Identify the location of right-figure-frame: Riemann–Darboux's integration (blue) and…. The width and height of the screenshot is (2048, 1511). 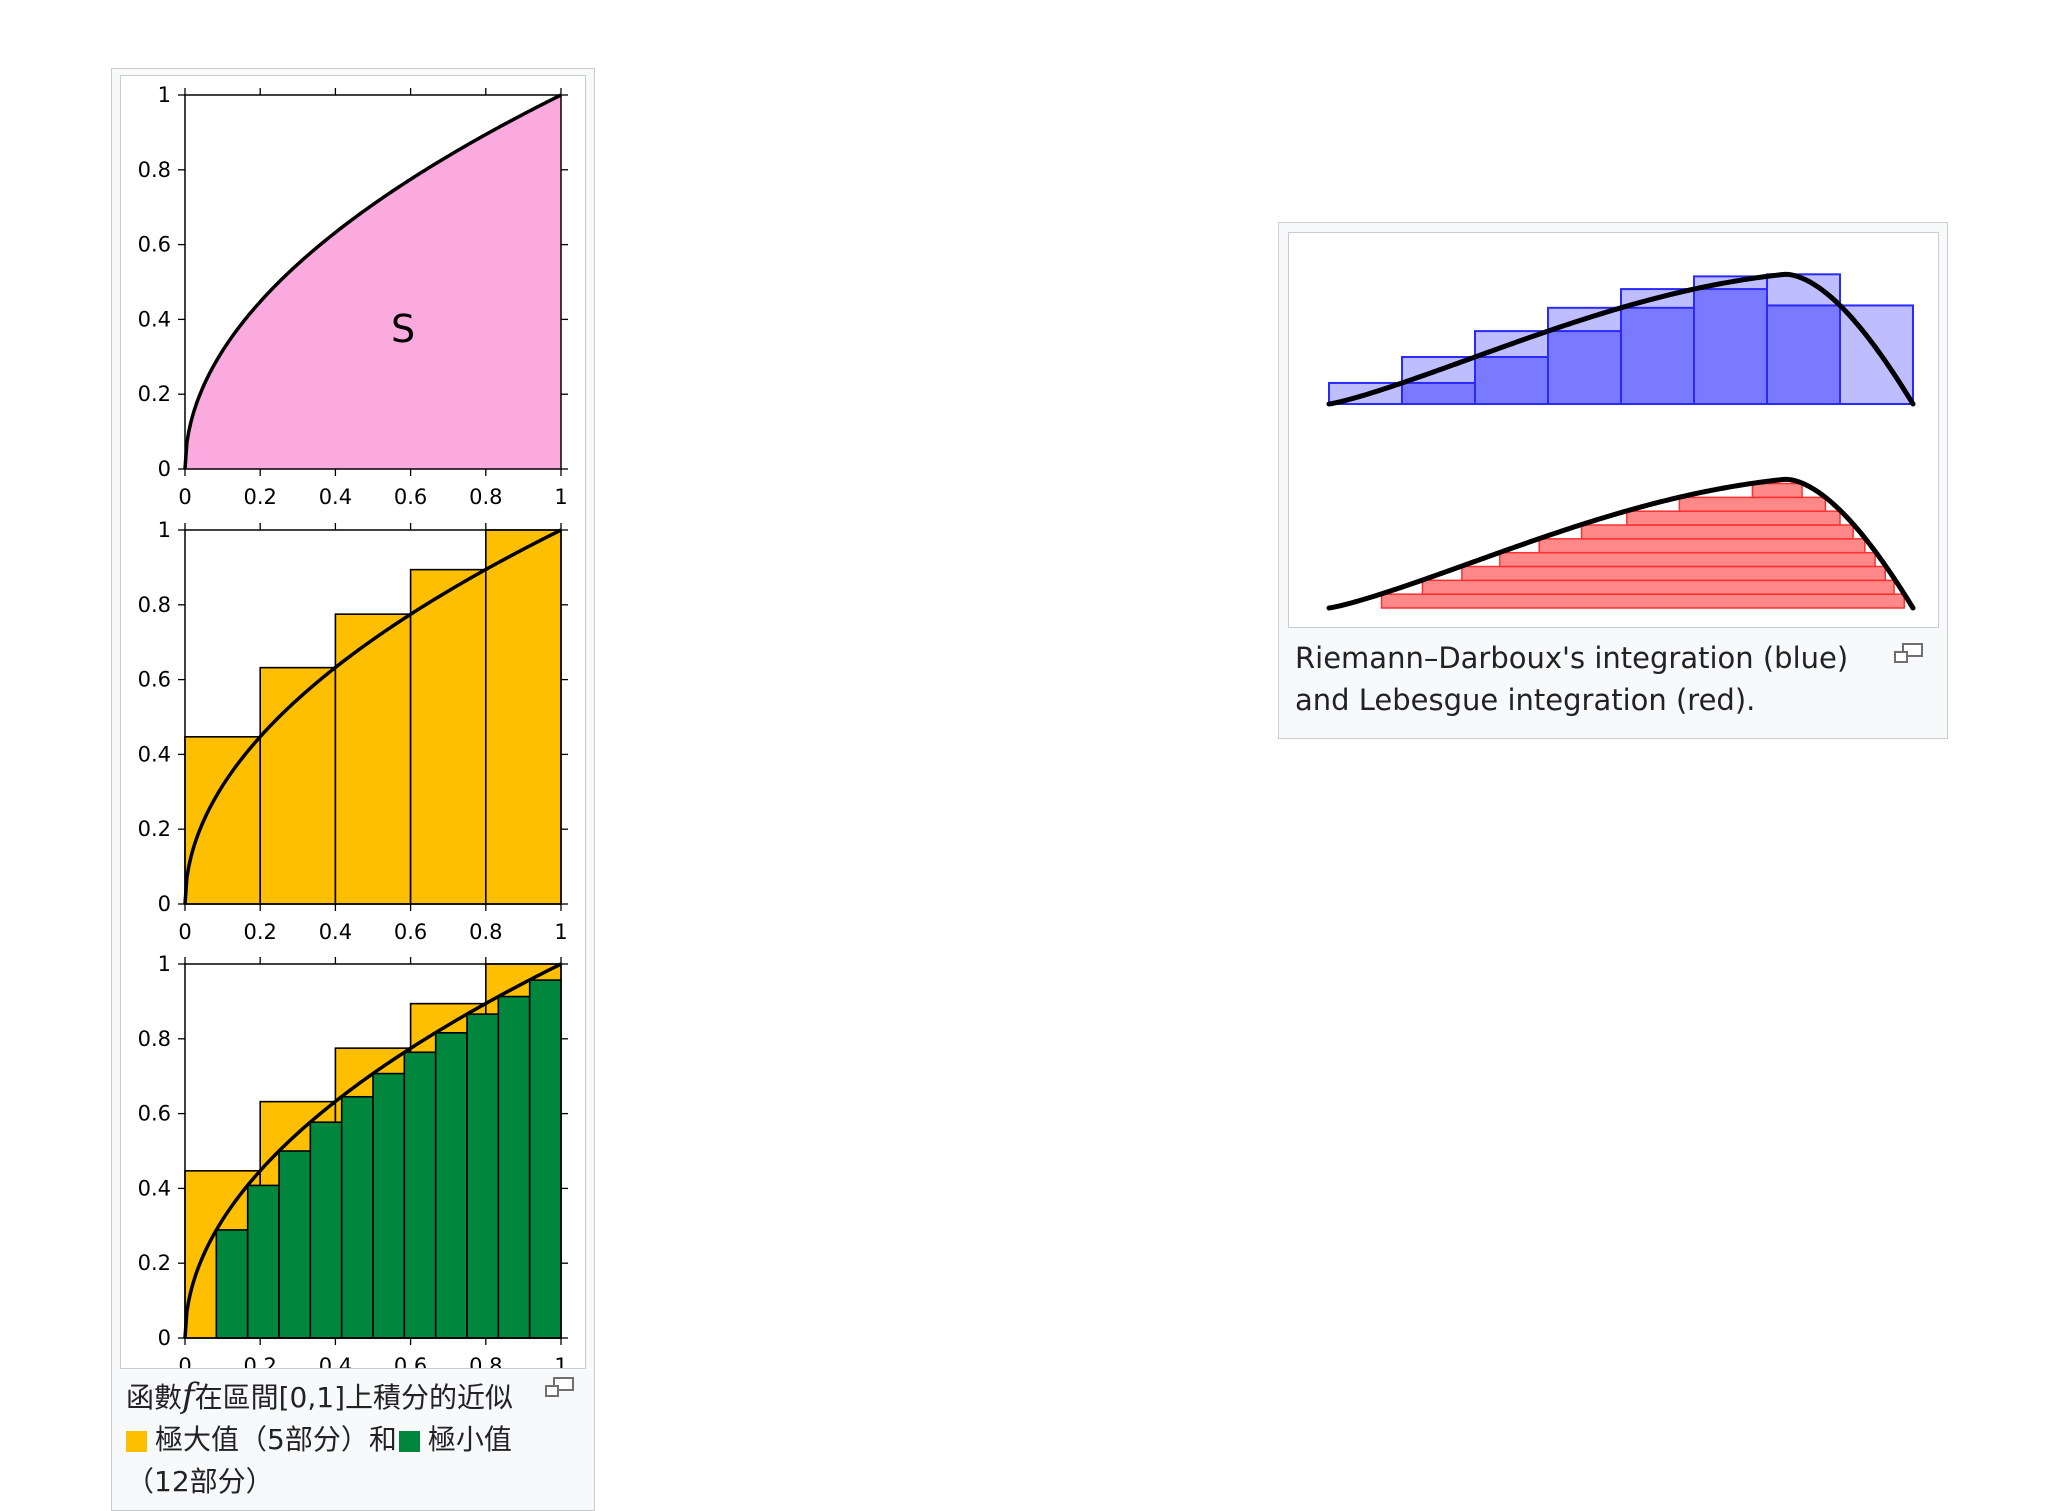
(1613, 480).